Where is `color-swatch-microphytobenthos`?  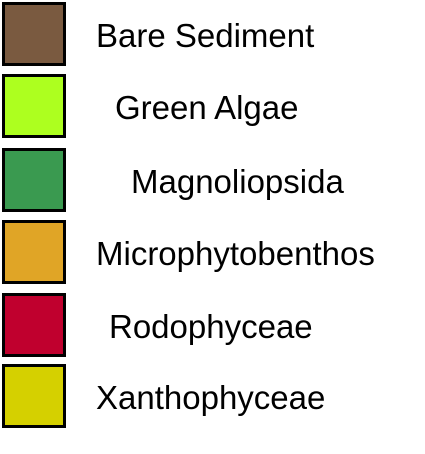
color-swatch-microphytobenthos is located at coordinates (34, 252).